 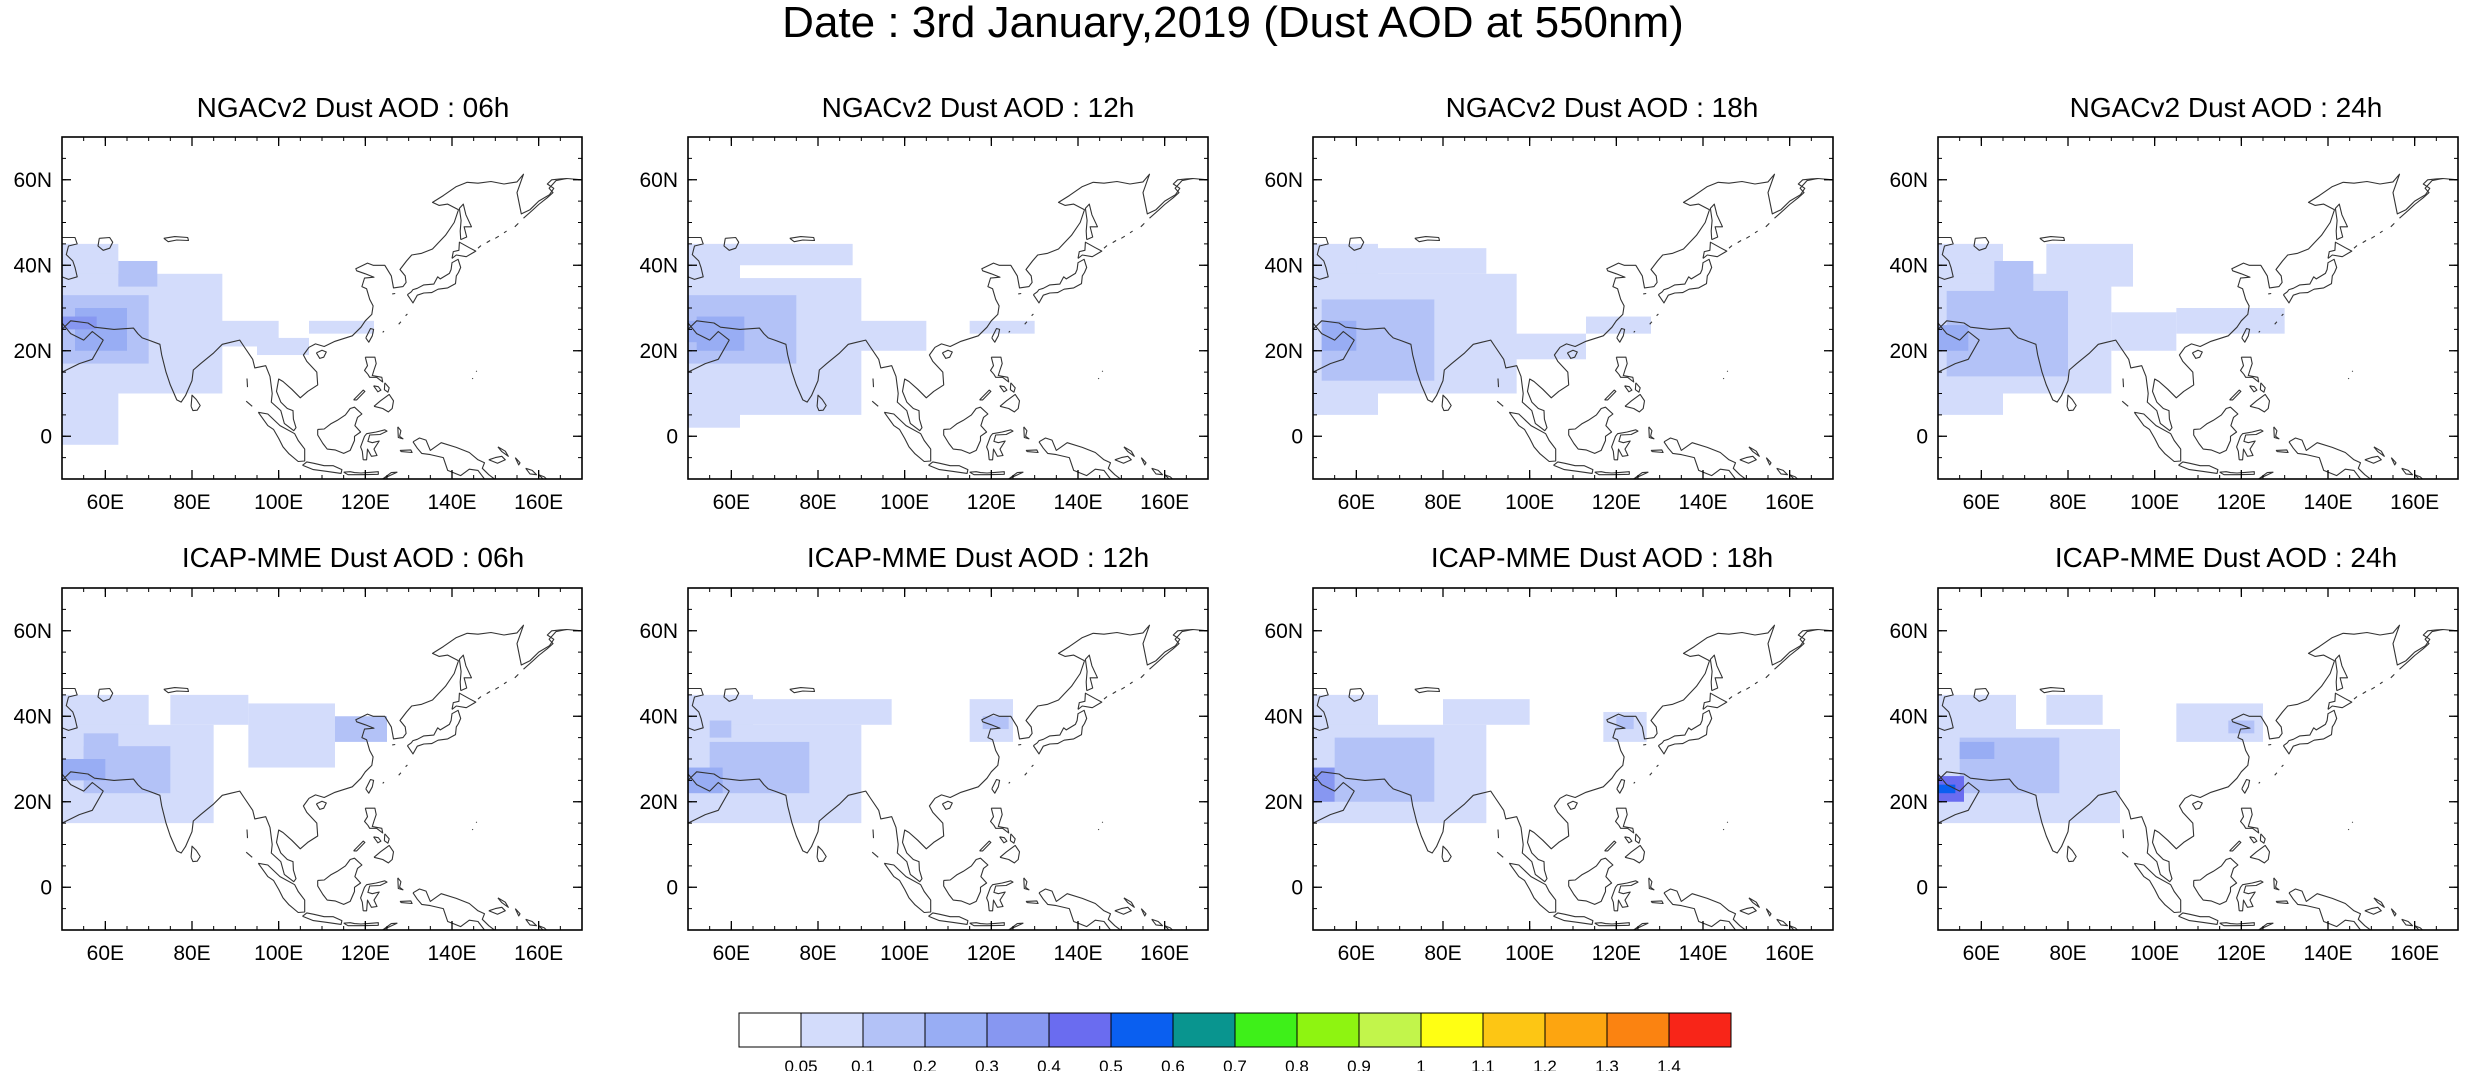 I want to click on lon-tick-label: 60E, so click(x=1981, y=502).